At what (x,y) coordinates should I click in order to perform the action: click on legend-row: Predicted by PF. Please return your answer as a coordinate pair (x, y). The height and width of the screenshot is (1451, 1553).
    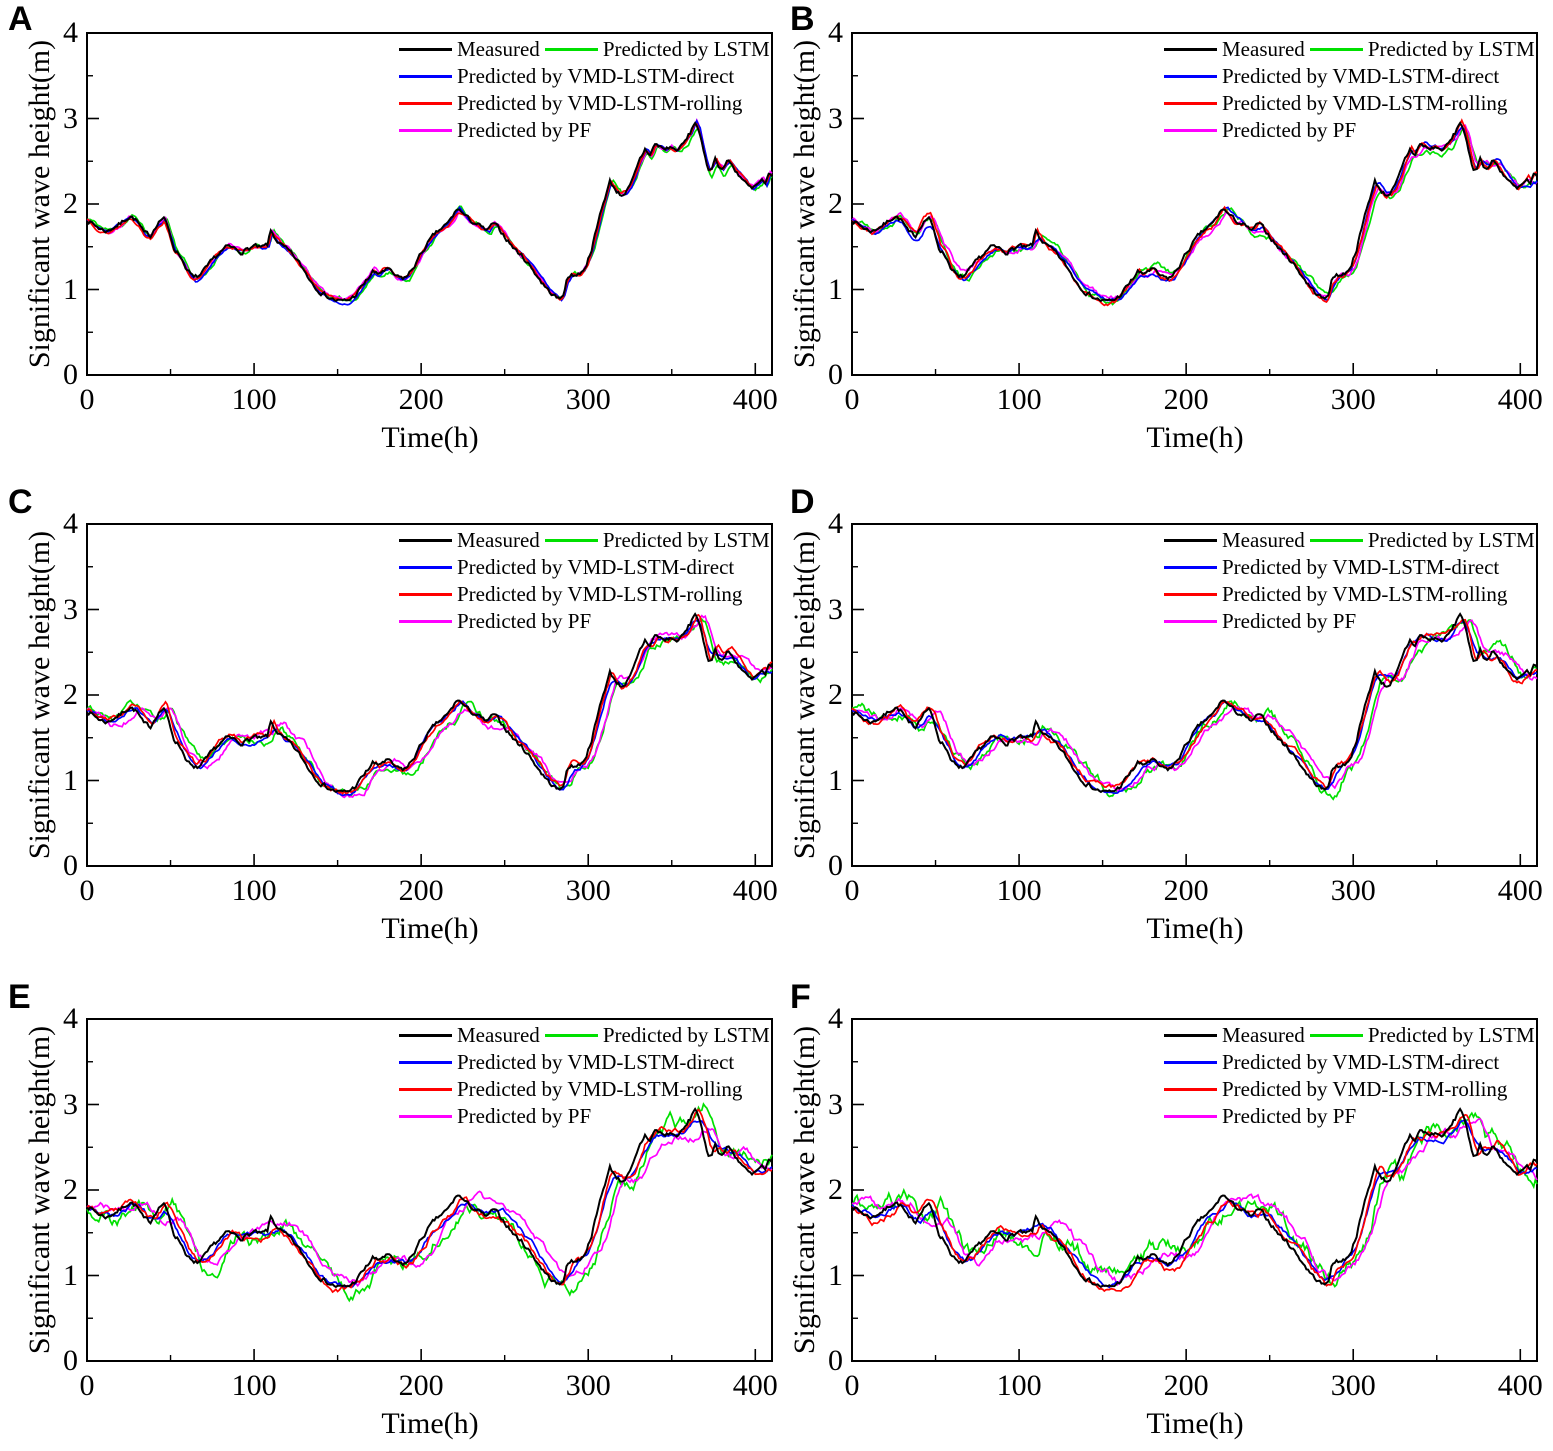
    Looking at the image, I should click on (1349, 621).